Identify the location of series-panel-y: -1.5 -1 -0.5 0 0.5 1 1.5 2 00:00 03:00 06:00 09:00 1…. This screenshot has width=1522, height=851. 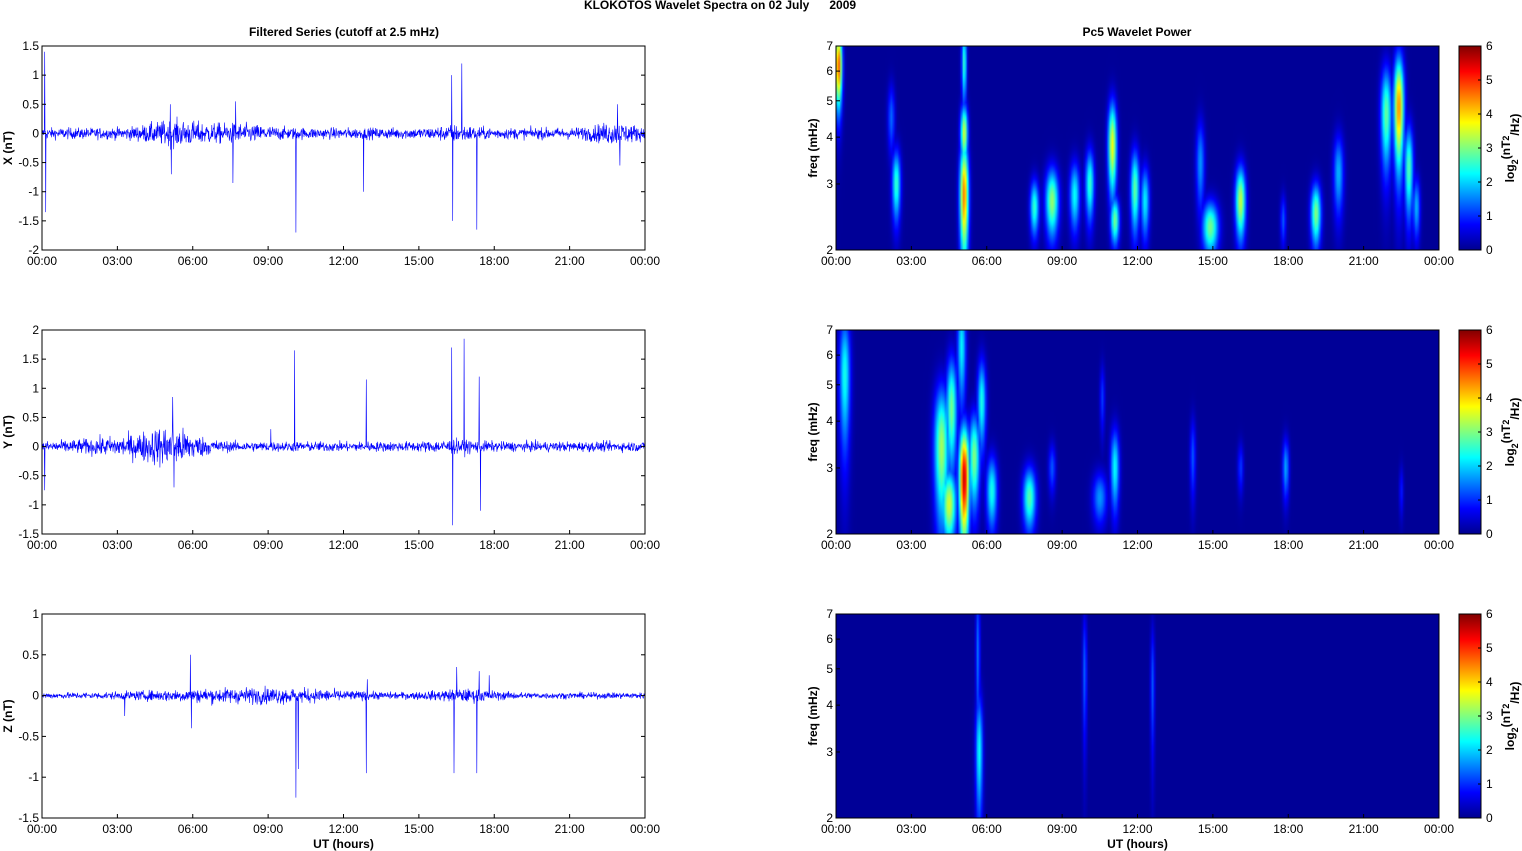
(330, 437).